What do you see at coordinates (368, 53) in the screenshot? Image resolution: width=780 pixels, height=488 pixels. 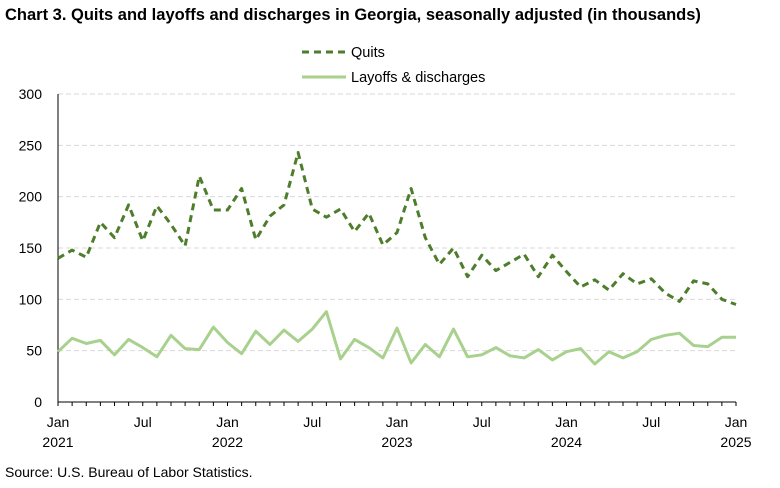 I see `legend-label: Quits` at bounding box center [368, 53].